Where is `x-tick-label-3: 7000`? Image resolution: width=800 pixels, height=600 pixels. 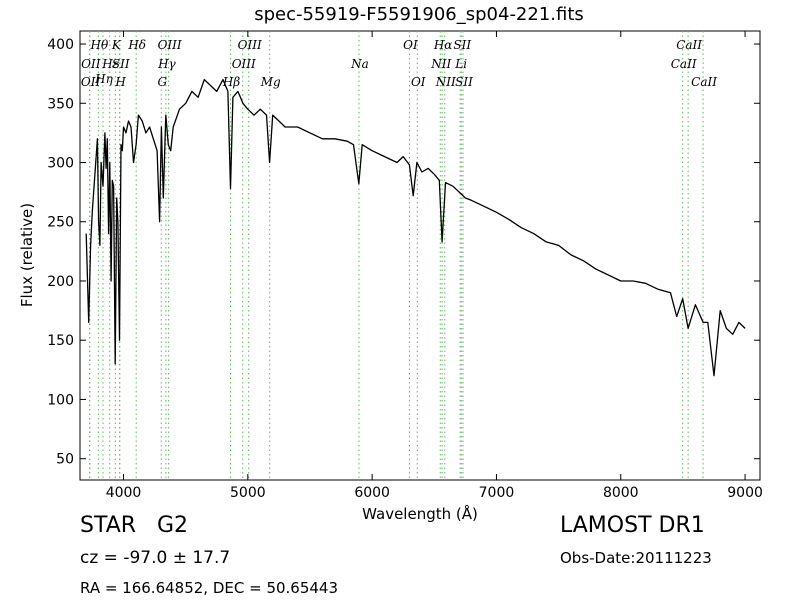 x-tick-label-3: 7000 is located at coordinates (497, 493).